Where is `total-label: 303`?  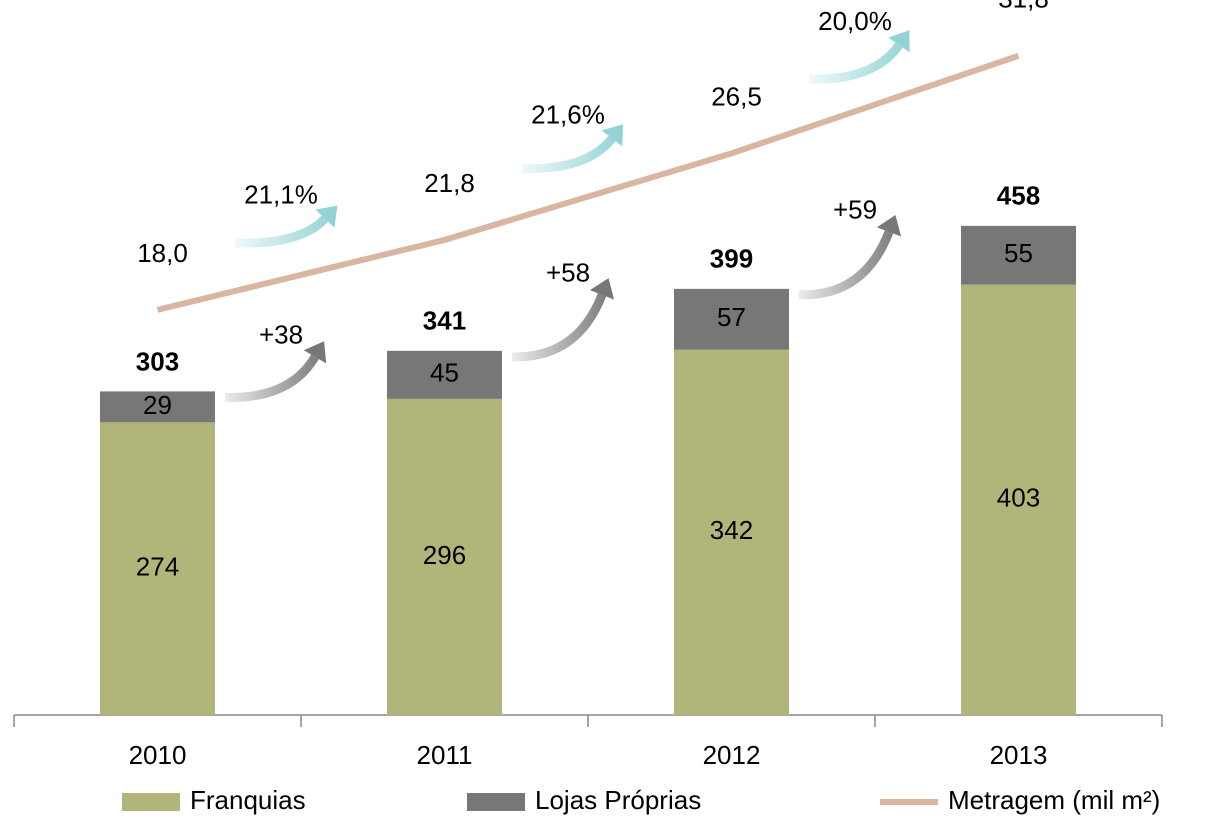 total-label: 303 is located at coordinates (157, 361).